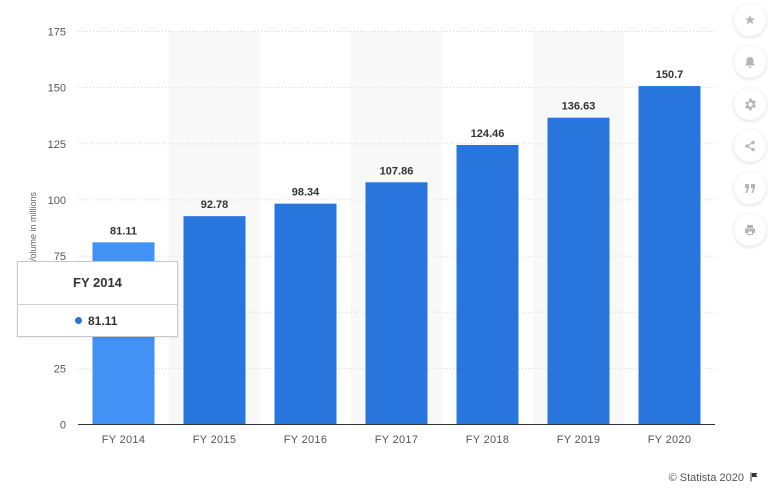 The width and height of the screenshot is (773, 490). What do you see at coordinates (750, 146) in the screenshot?
I see `share-icon` at bounding box center [750, 146].